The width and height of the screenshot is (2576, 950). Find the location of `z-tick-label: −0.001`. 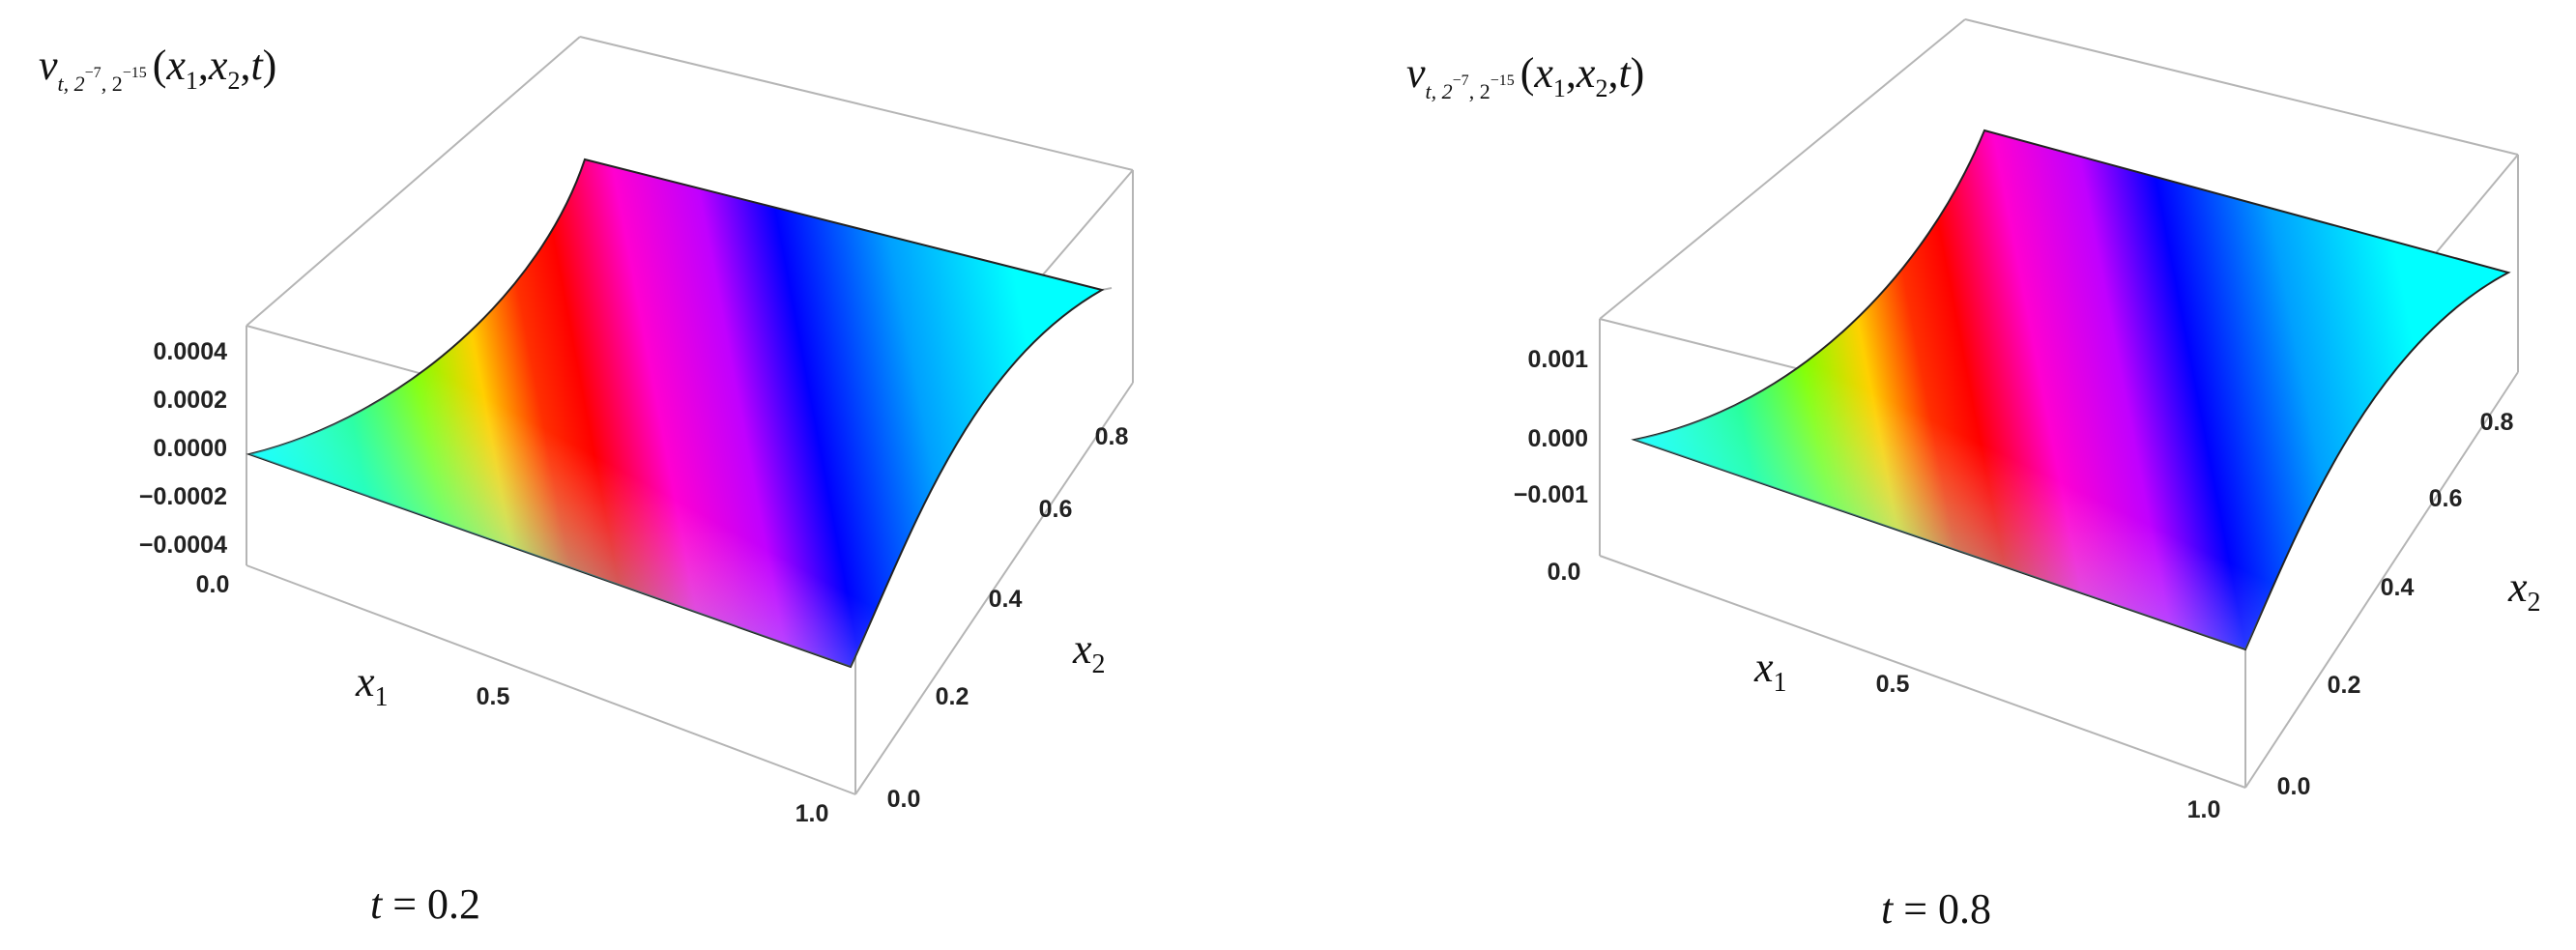

z-tick-label: −0.001 is located at coordinates (1551, 494).